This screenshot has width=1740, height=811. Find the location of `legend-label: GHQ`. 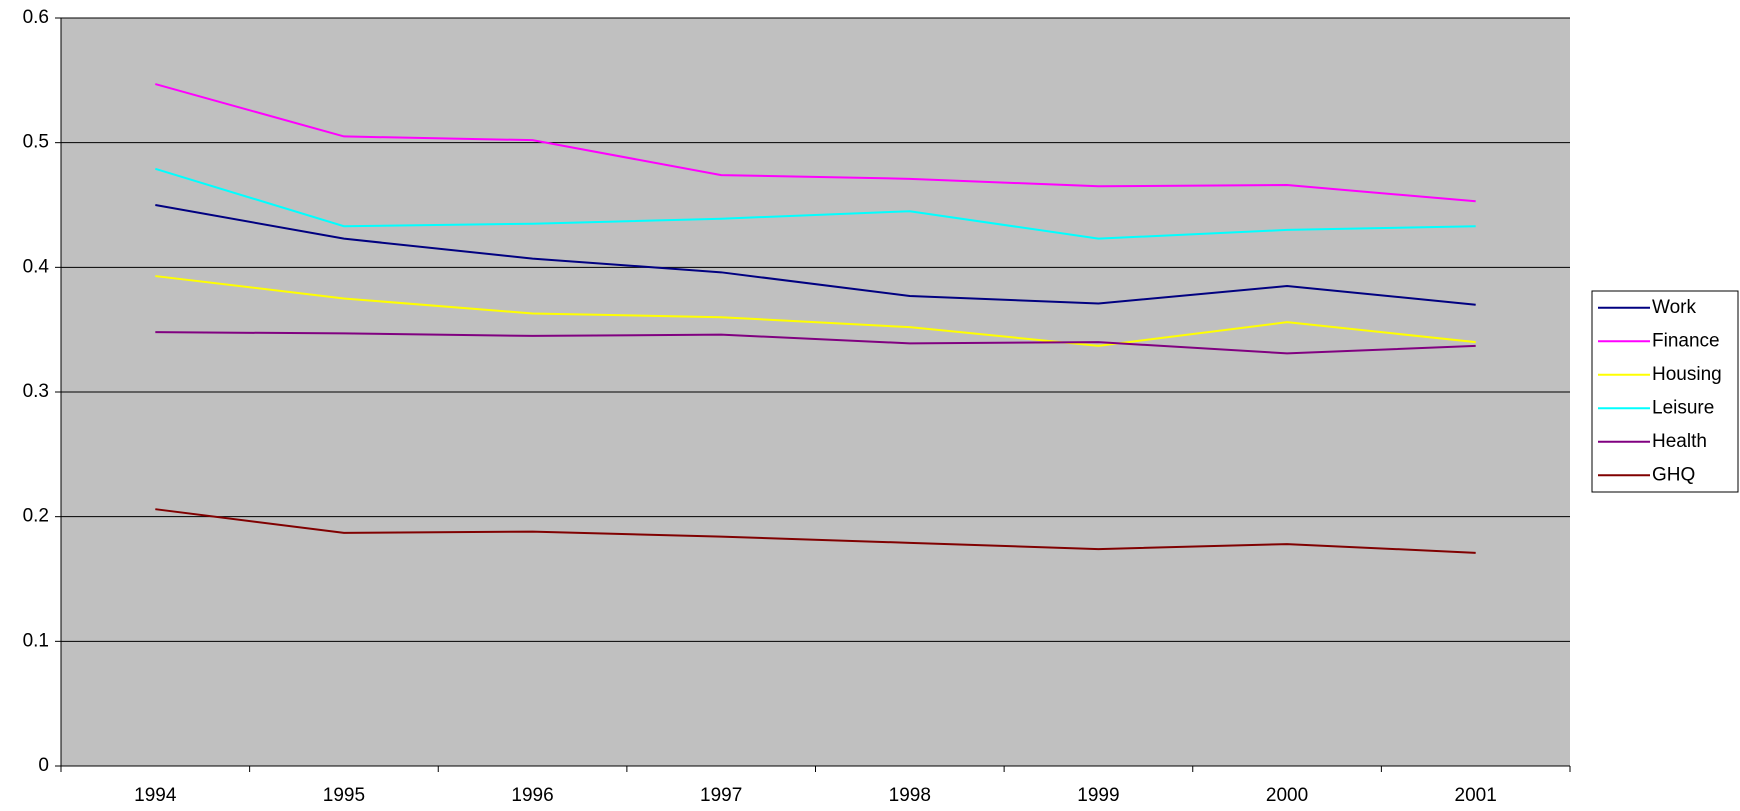

legend-label: GHQ is located at coordinates (1673, 474).